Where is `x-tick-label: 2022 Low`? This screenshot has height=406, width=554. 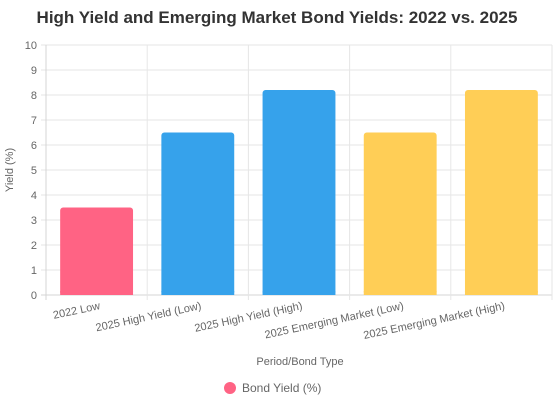
x-tick-label: 2022 Low is located at coordinates (76, 311).